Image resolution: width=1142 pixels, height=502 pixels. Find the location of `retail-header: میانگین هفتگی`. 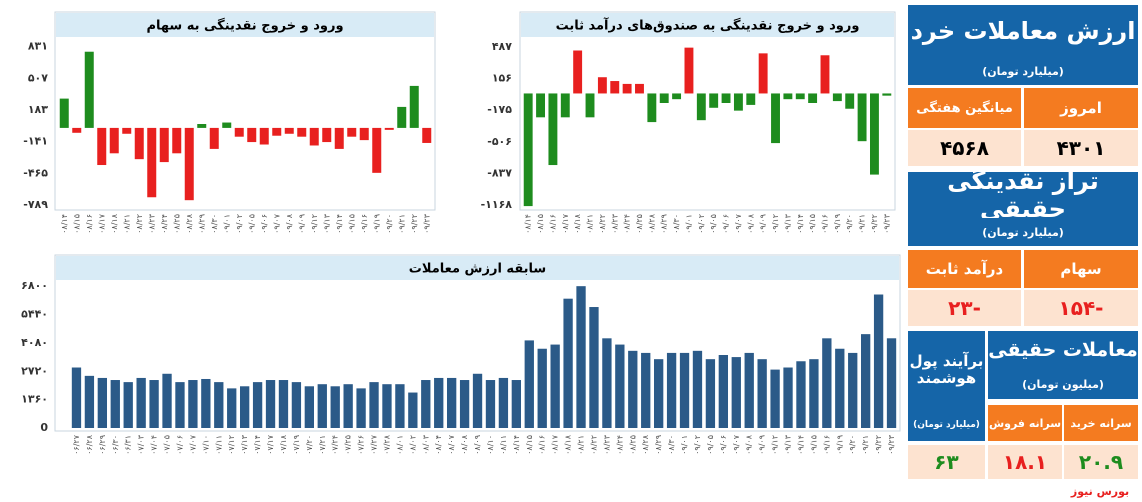

retail-header: میانگین هفتگی is located at coordinates (964, 108).